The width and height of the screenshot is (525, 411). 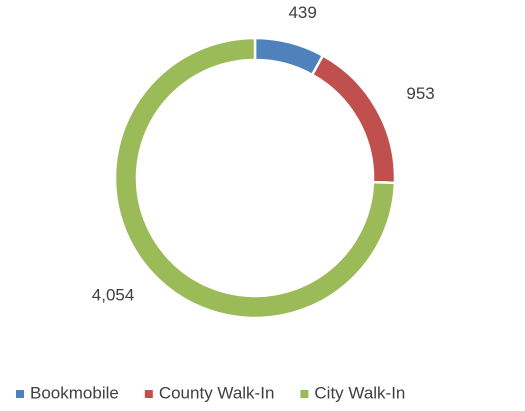 What do you see at coordinates (113, 295) in the screenshot?
I see `data-label: 4,054` at bounding box center [113, 295].